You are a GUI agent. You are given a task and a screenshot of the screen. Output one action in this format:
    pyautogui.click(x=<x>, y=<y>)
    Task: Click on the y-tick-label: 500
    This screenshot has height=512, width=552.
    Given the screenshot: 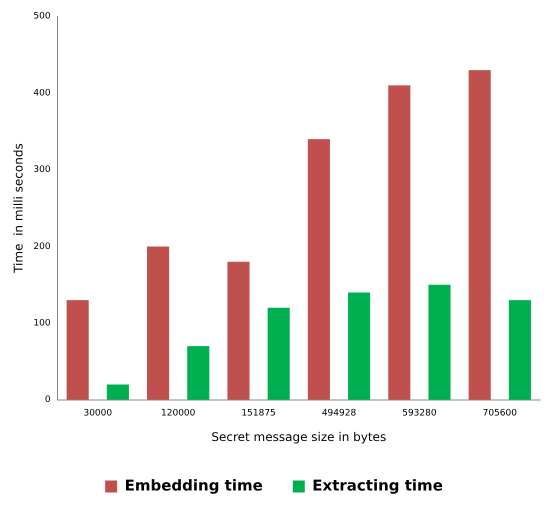 What is the action you would take?
    pyautogui.click(x=42, y=17)
    